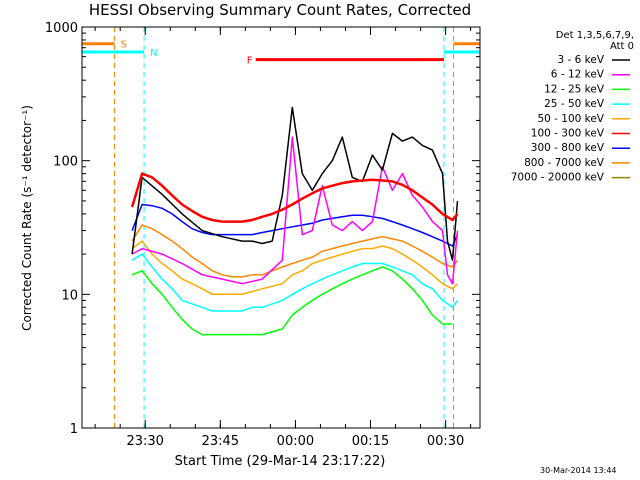 This screenshot has height=480, width=640. Describe the element at coordinates (568, 148) in the screenshot. I see `legend-entry: 300 - 800 keV` at that location.